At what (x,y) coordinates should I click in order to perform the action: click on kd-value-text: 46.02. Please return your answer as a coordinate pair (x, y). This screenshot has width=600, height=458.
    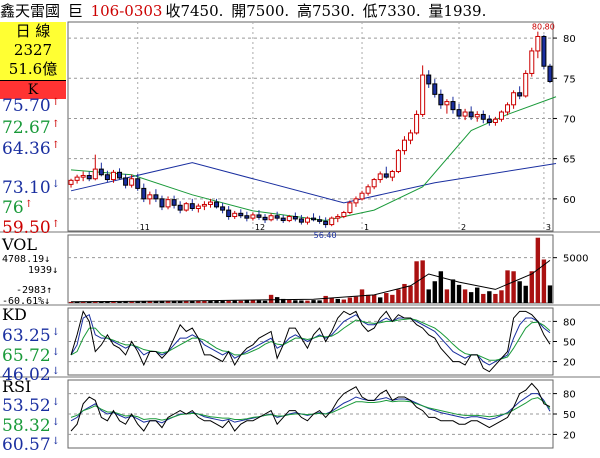
    Looking at the image, I should click on (26, 375).